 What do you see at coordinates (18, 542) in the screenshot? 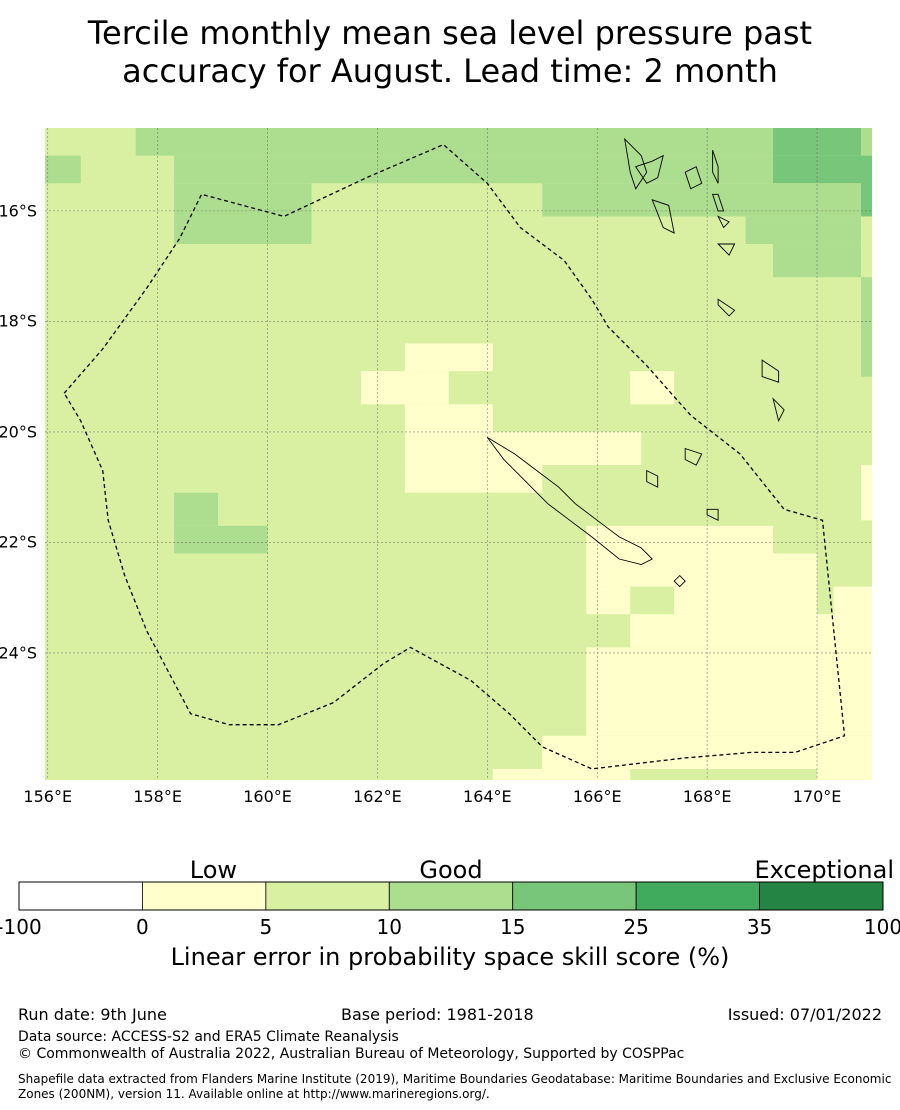
I see `latitude-tick-label: 22°S` at bounding box center [18, 542].